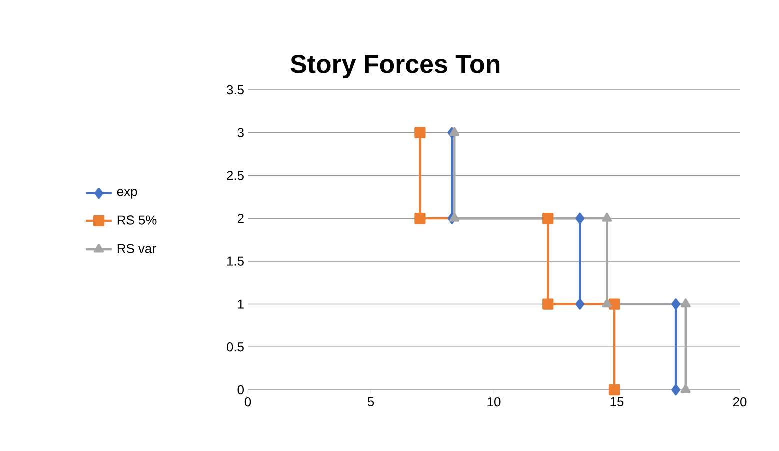 The image size is (779, 451). What do you see at coordinates (371, 402) in the screenshot?
I see `x-tick-label: 5` at bounding box center [371, 402].